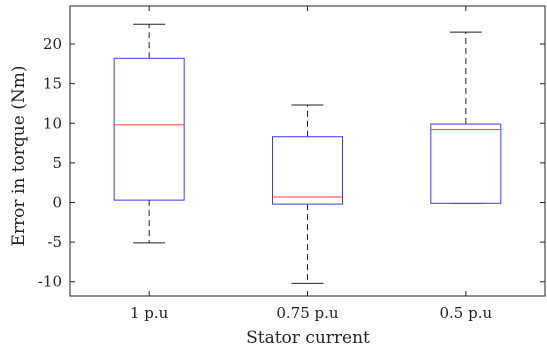  What do you see at coordinates (466, 313) in the screenshot?
I see `x-tick-label: 0.5 p.u` at bounding box center [466, 313].